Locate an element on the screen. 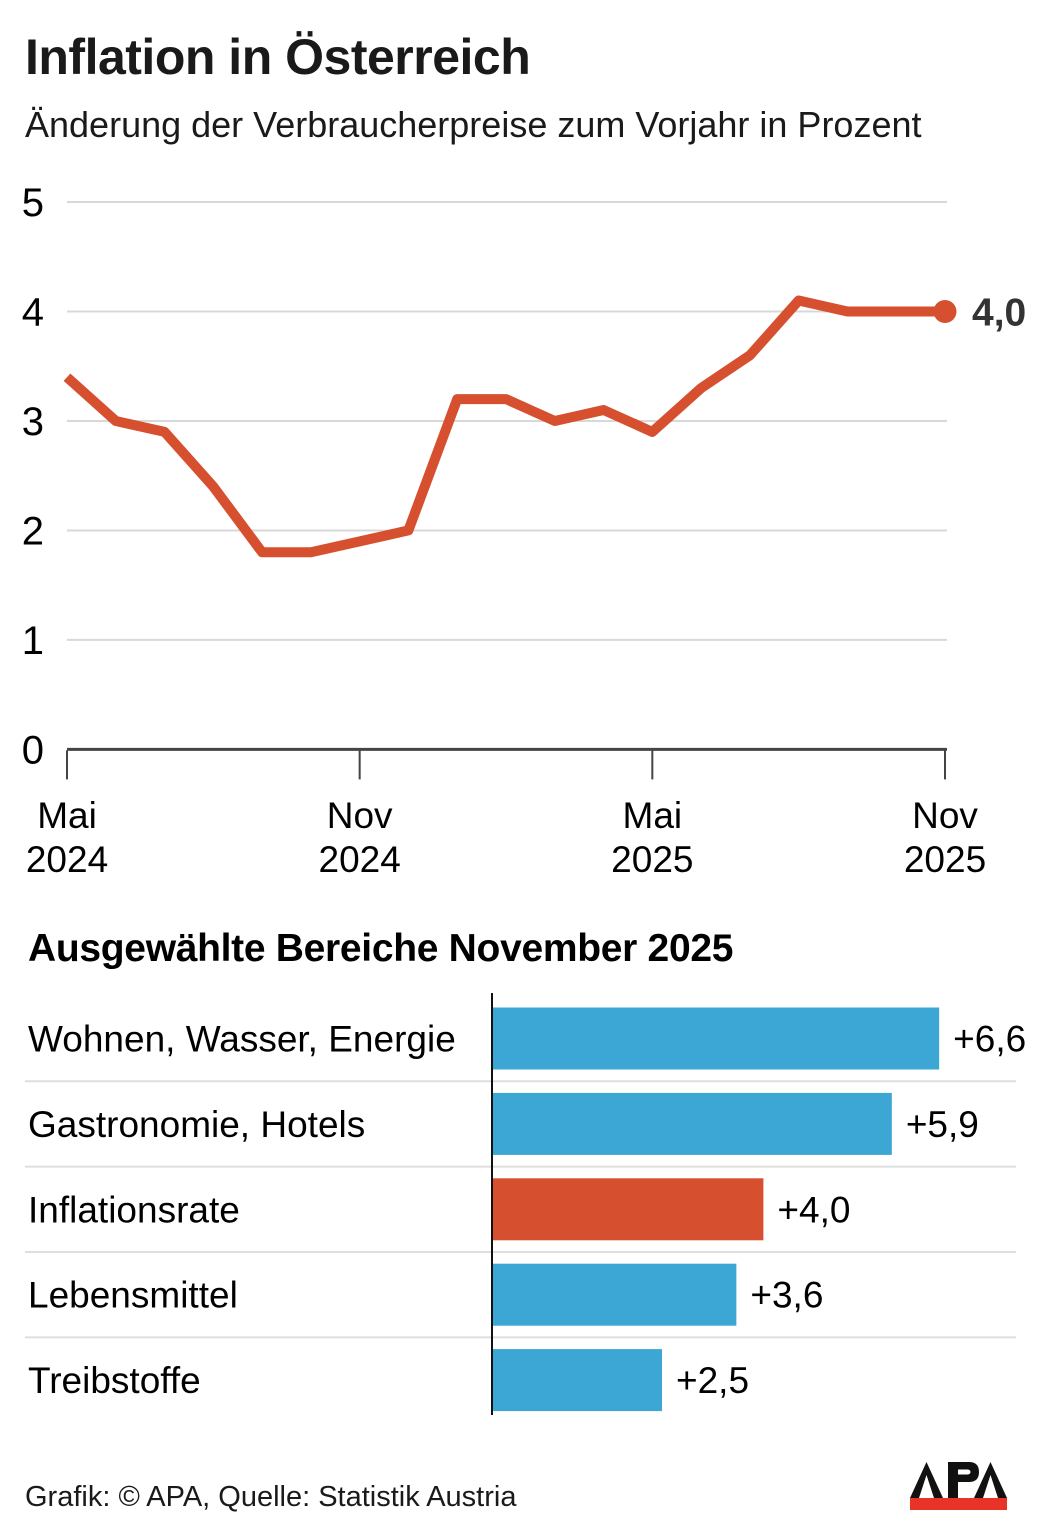 Image resolution: width=1041 pixels, height=1539 pixels. bar-value-label: +3,6 is located at coordinates (786, 1295).